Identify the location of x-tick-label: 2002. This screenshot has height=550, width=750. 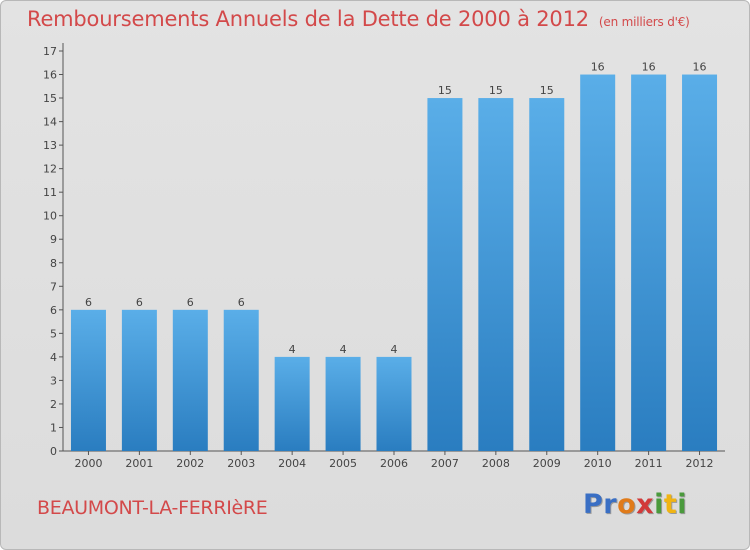
(190, 463).